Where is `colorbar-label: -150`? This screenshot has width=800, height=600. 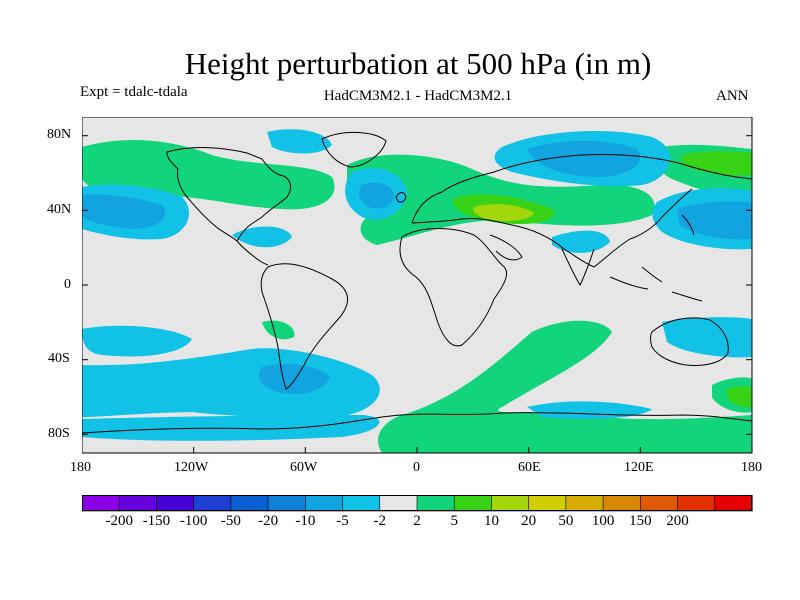
colorbar-label: -150 is located at coordinates (156, 521).